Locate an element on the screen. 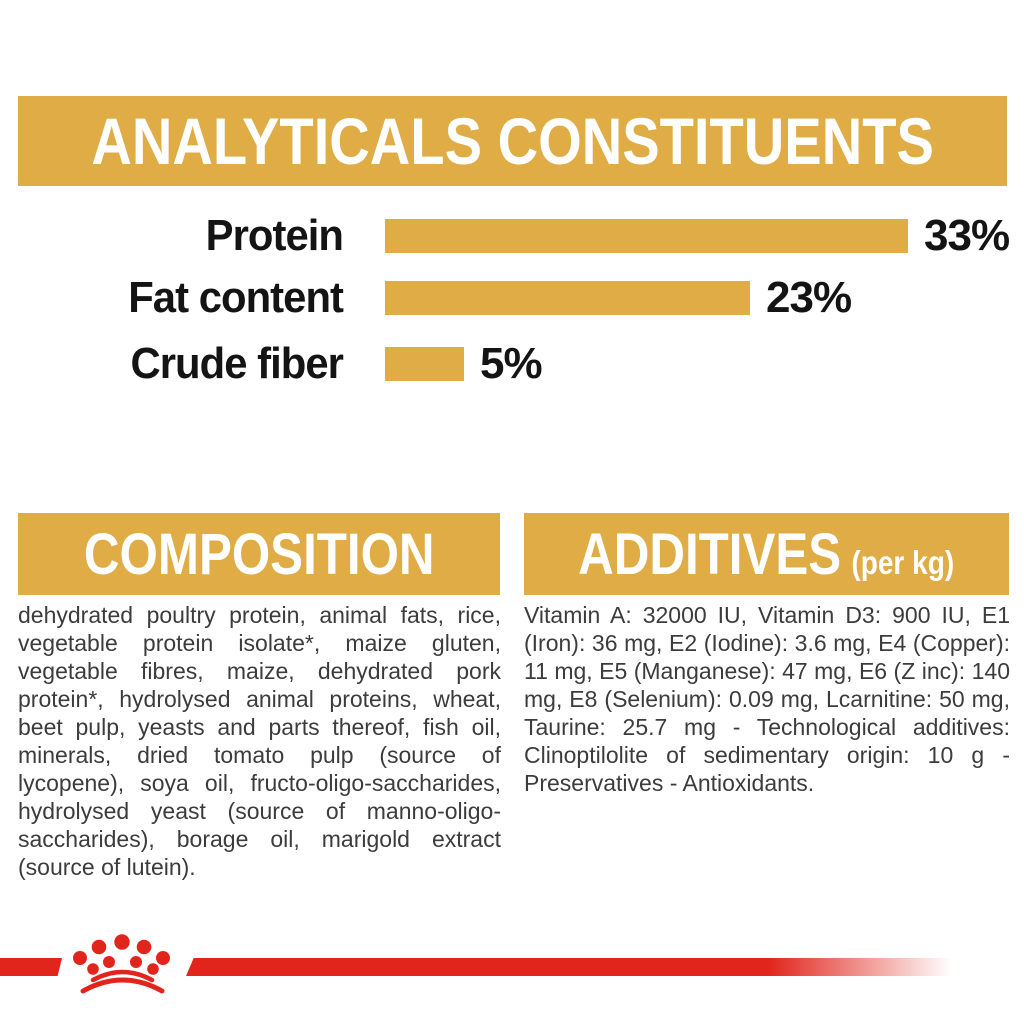  chart-row: Fat content 23% is located at coordinates (512, 297).